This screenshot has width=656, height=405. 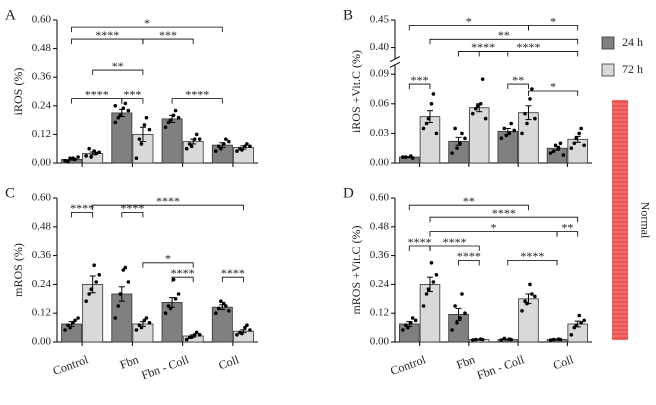 What do you see at coordinates (380, 133) in the screenshot?
I see `y-tick-label: 0.03` at bounding box center [380, 133].